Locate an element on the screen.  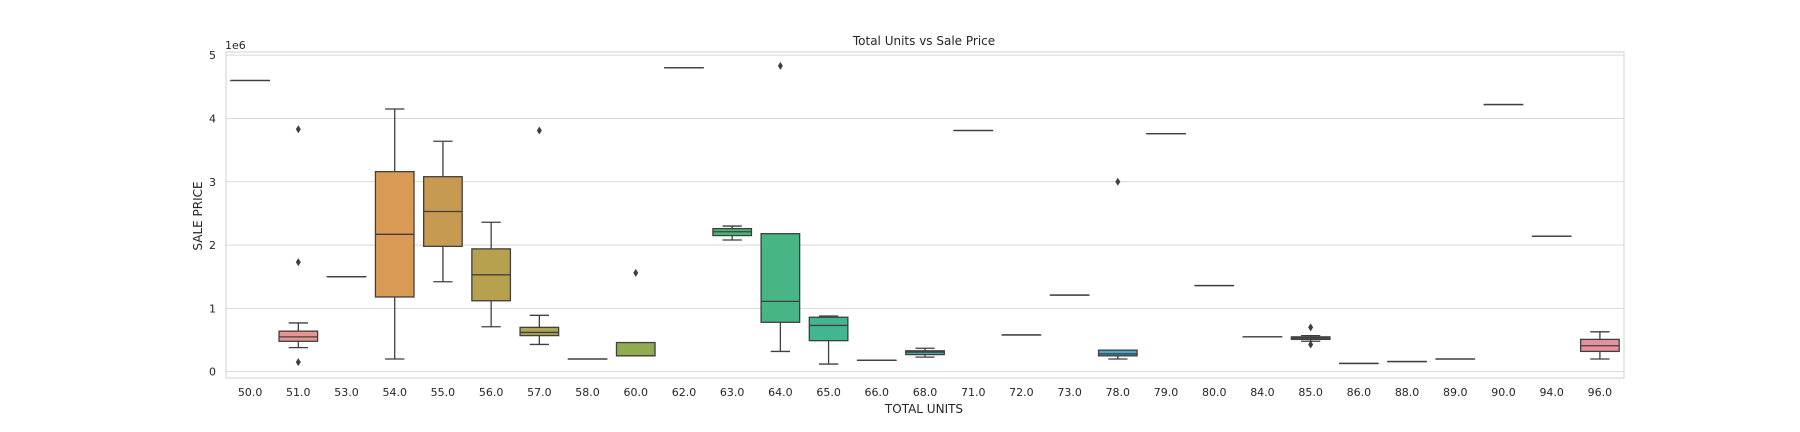
y-tick-label: 2 is located at coordinates (212, 245).